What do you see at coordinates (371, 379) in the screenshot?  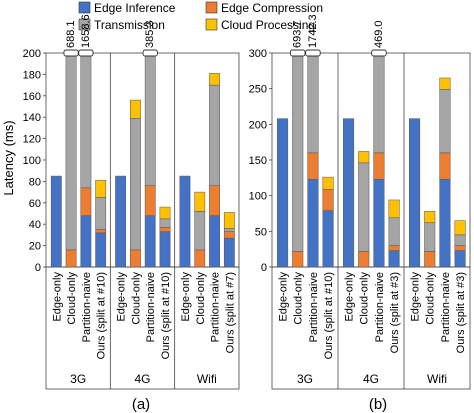 I see `panel-b-group-label-4g: 4G` at bounding box center [371, 379].